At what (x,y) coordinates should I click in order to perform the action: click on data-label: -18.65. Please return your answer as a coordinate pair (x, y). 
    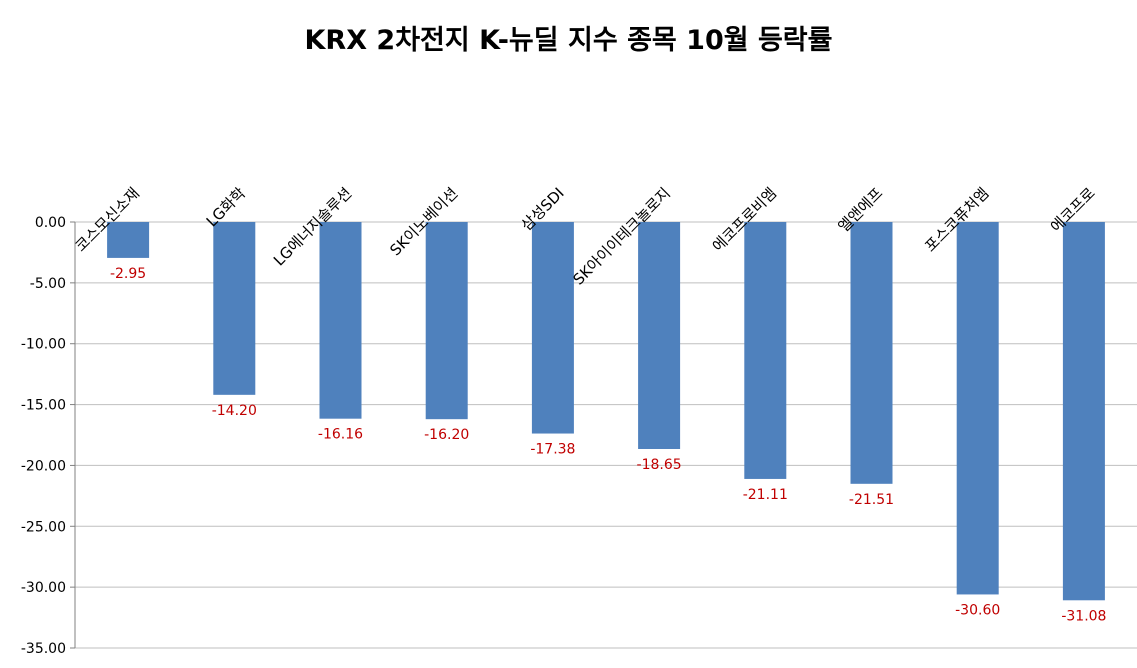
    Looking at the image, I should click on (659, 465).